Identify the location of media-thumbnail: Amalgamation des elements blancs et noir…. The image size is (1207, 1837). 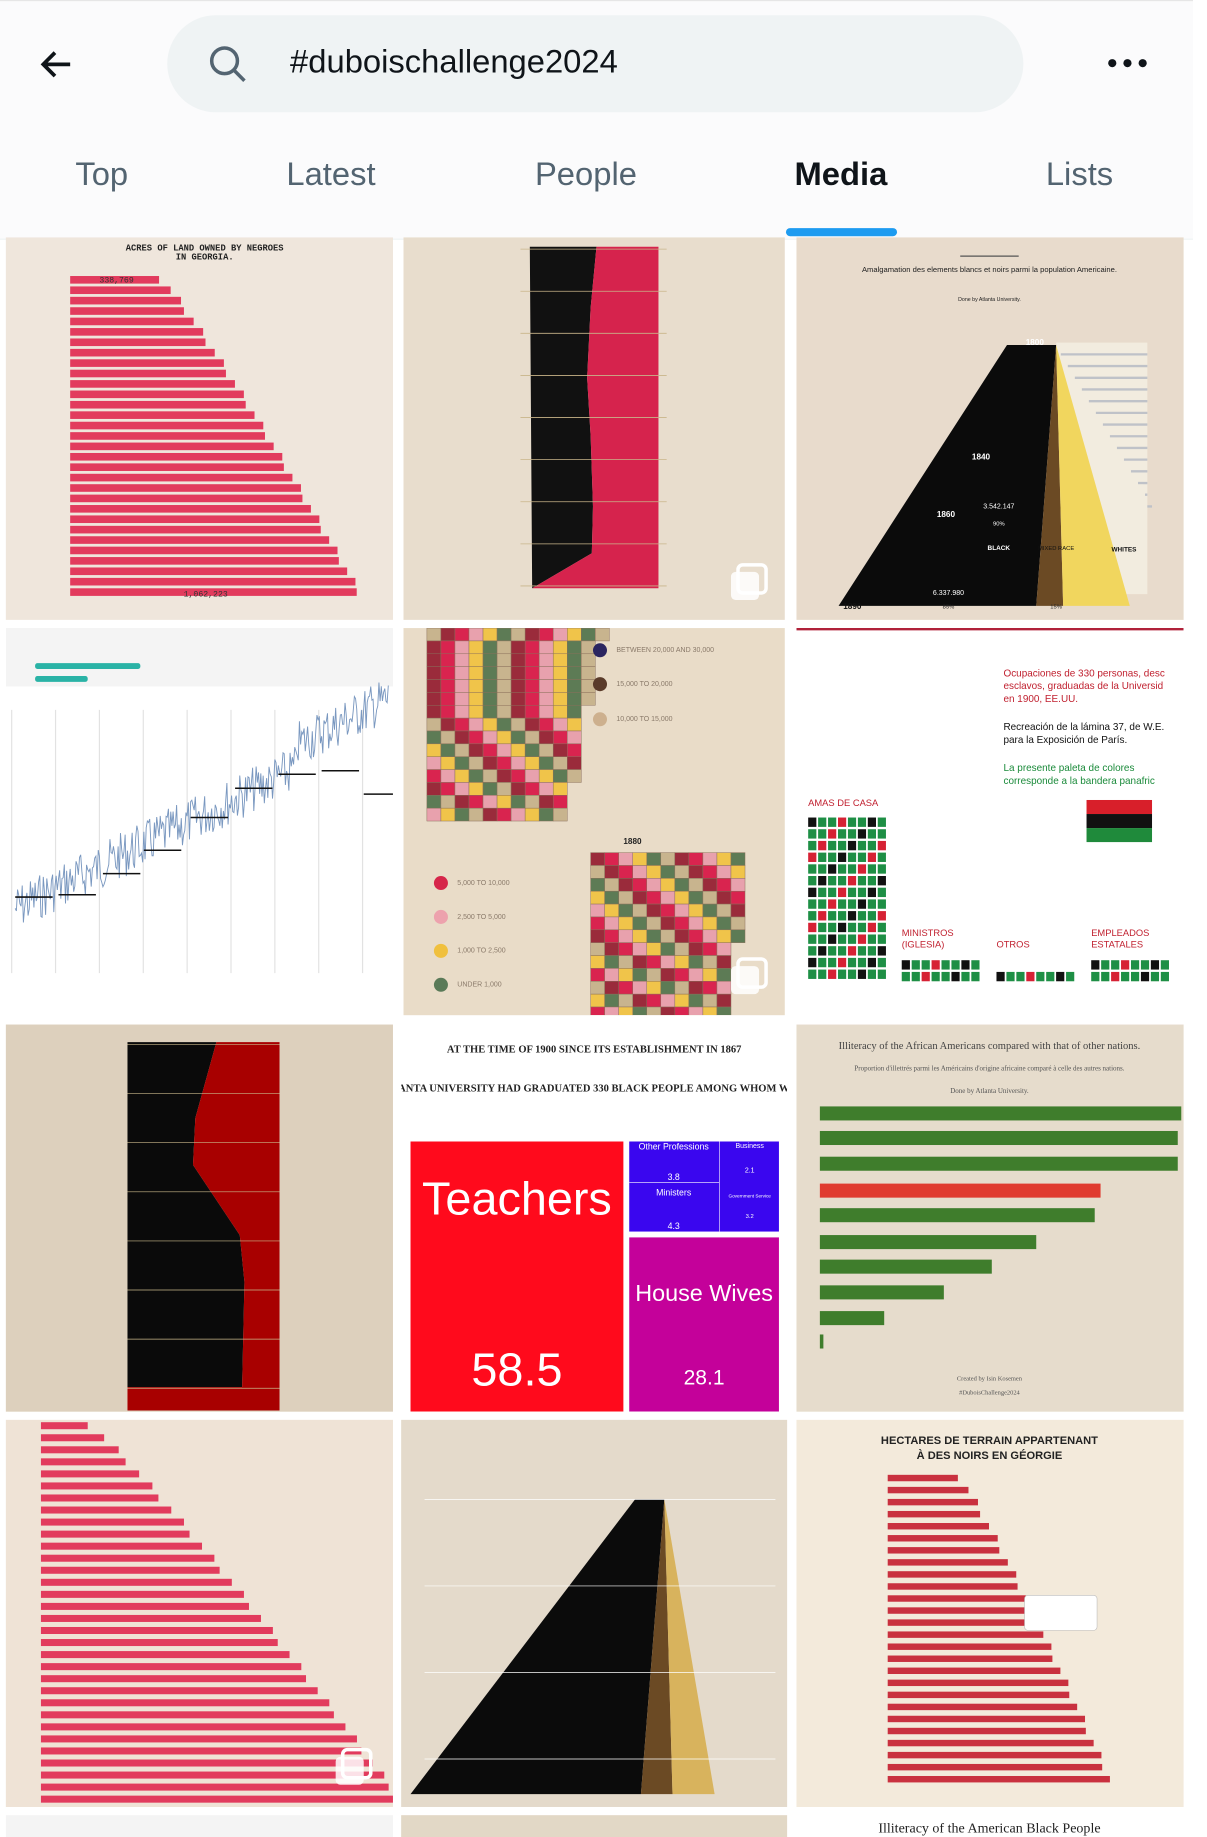
(990, 428).